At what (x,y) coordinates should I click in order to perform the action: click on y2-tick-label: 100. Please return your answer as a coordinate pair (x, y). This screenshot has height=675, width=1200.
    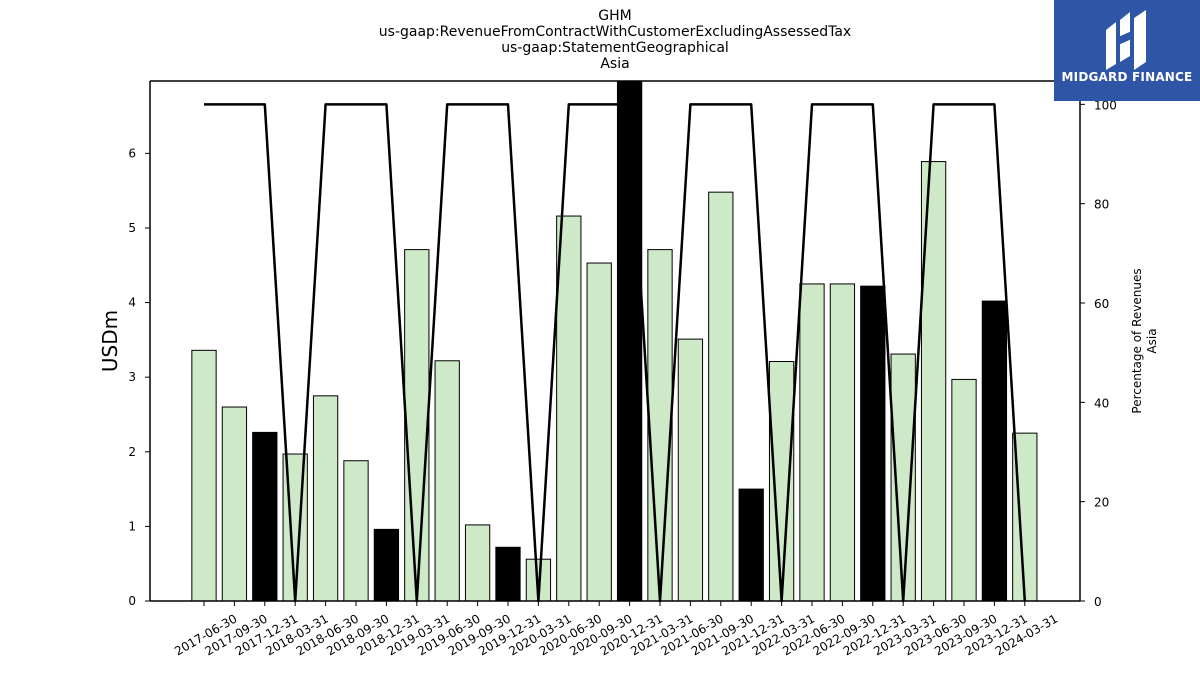
    Looking at the image, I should click on (1105, 105).